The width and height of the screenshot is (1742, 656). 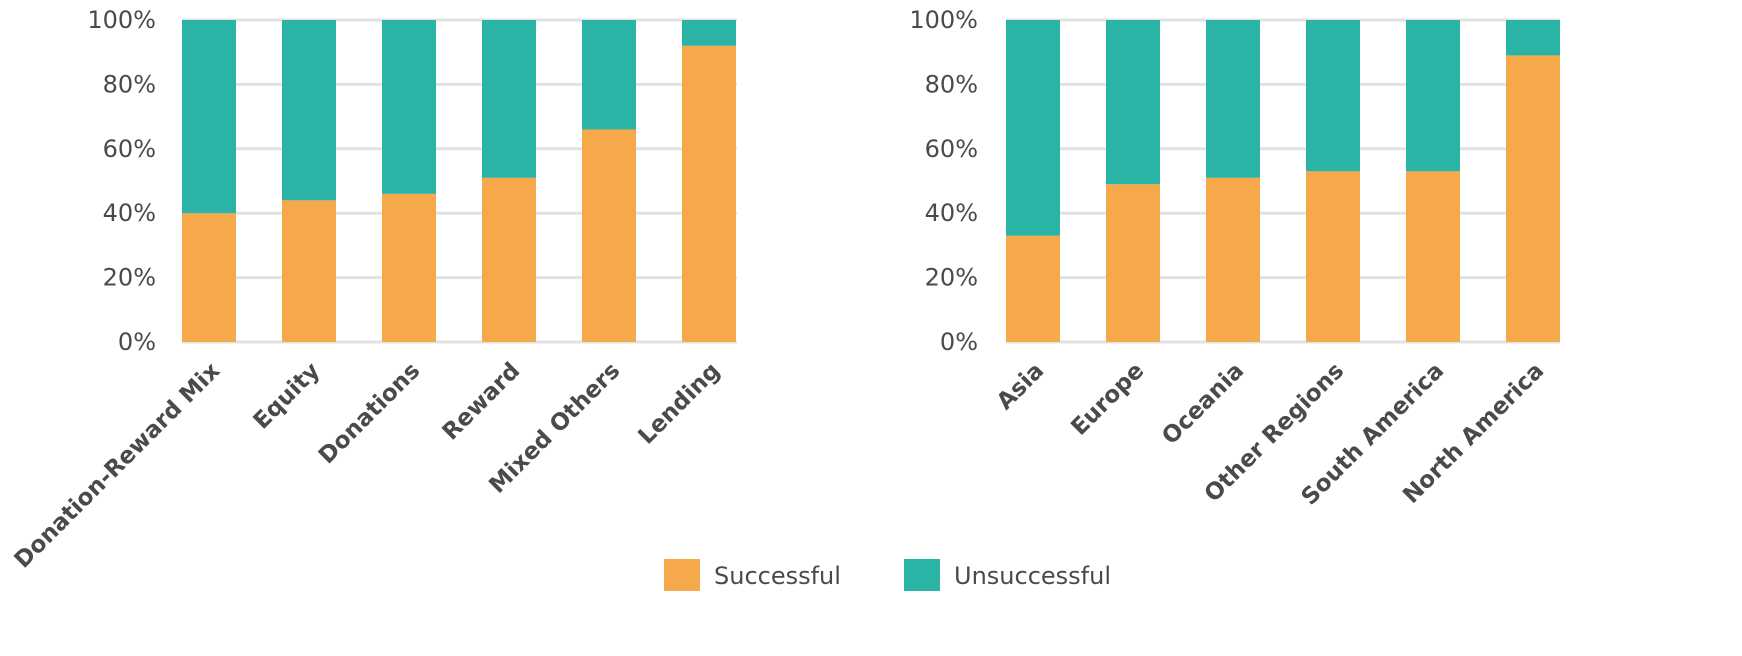 I want to click on x-category-label: Donation-Reward Mix, so click(x=118, y=466).